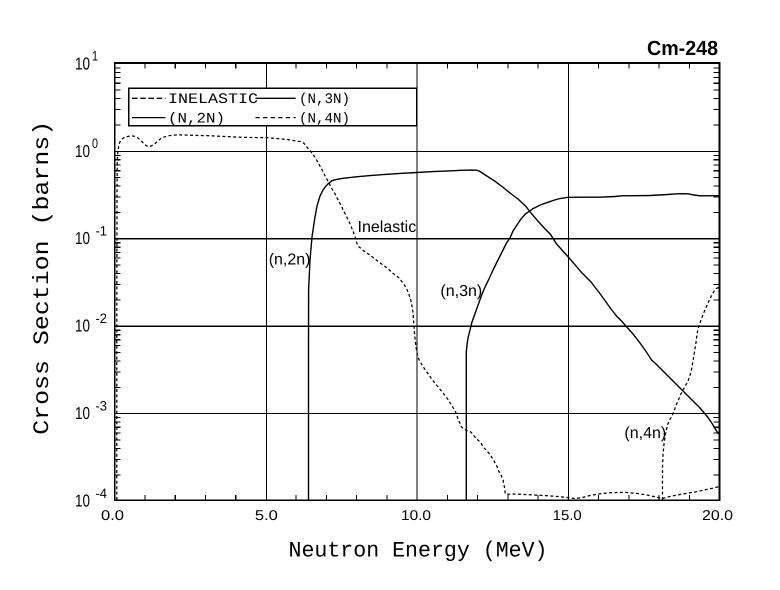 Image resolution: width=780 pixels, height=590 pixels. Describe the element at coordinates (324, 100) in the screenshot. I see `svg-text: (N,3N)` at that location.